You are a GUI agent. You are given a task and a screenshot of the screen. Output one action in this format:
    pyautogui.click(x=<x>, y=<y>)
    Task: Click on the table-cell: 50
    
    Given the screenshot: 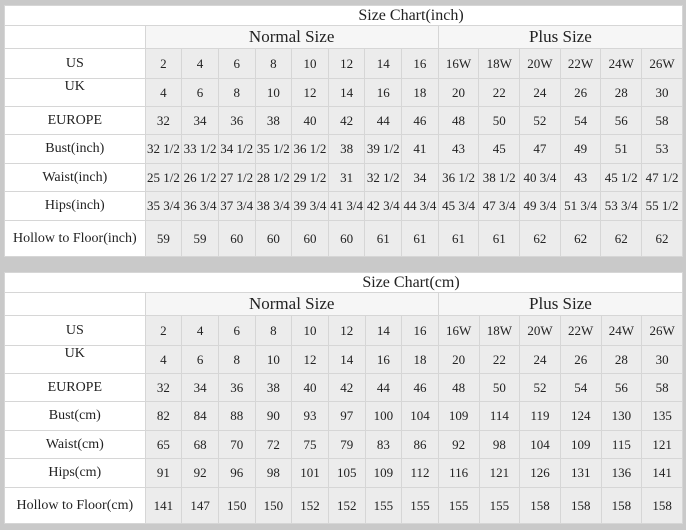 What is the action you would take?
    pyautogui.click(x=499, y=120)
    